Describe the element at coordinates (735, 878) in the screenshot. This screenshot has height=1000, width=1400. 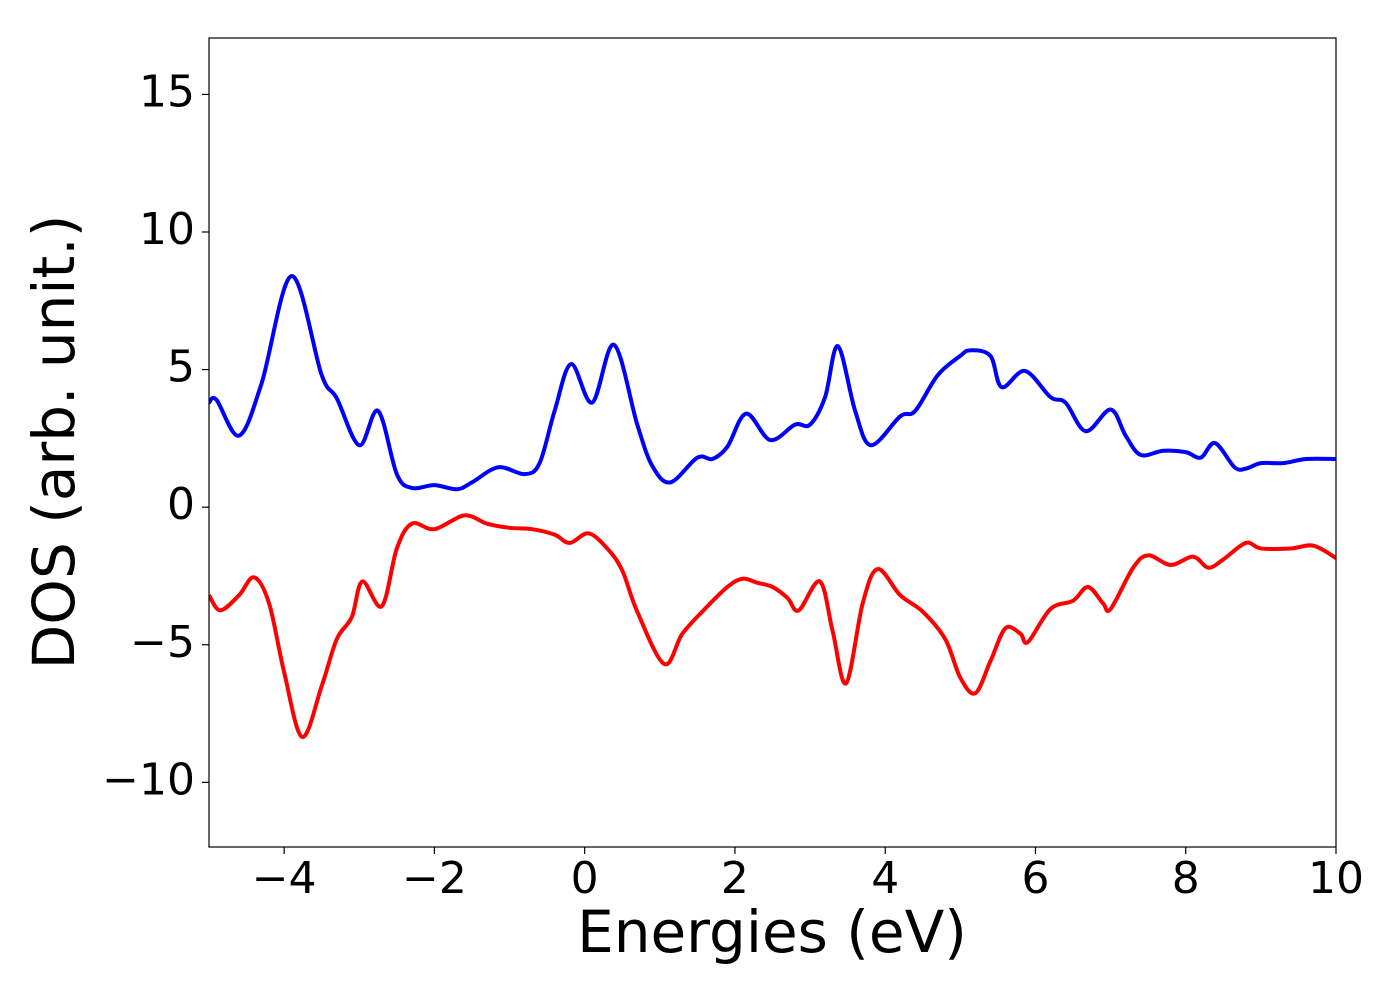
I see `x-tick-label: 2` at that location.